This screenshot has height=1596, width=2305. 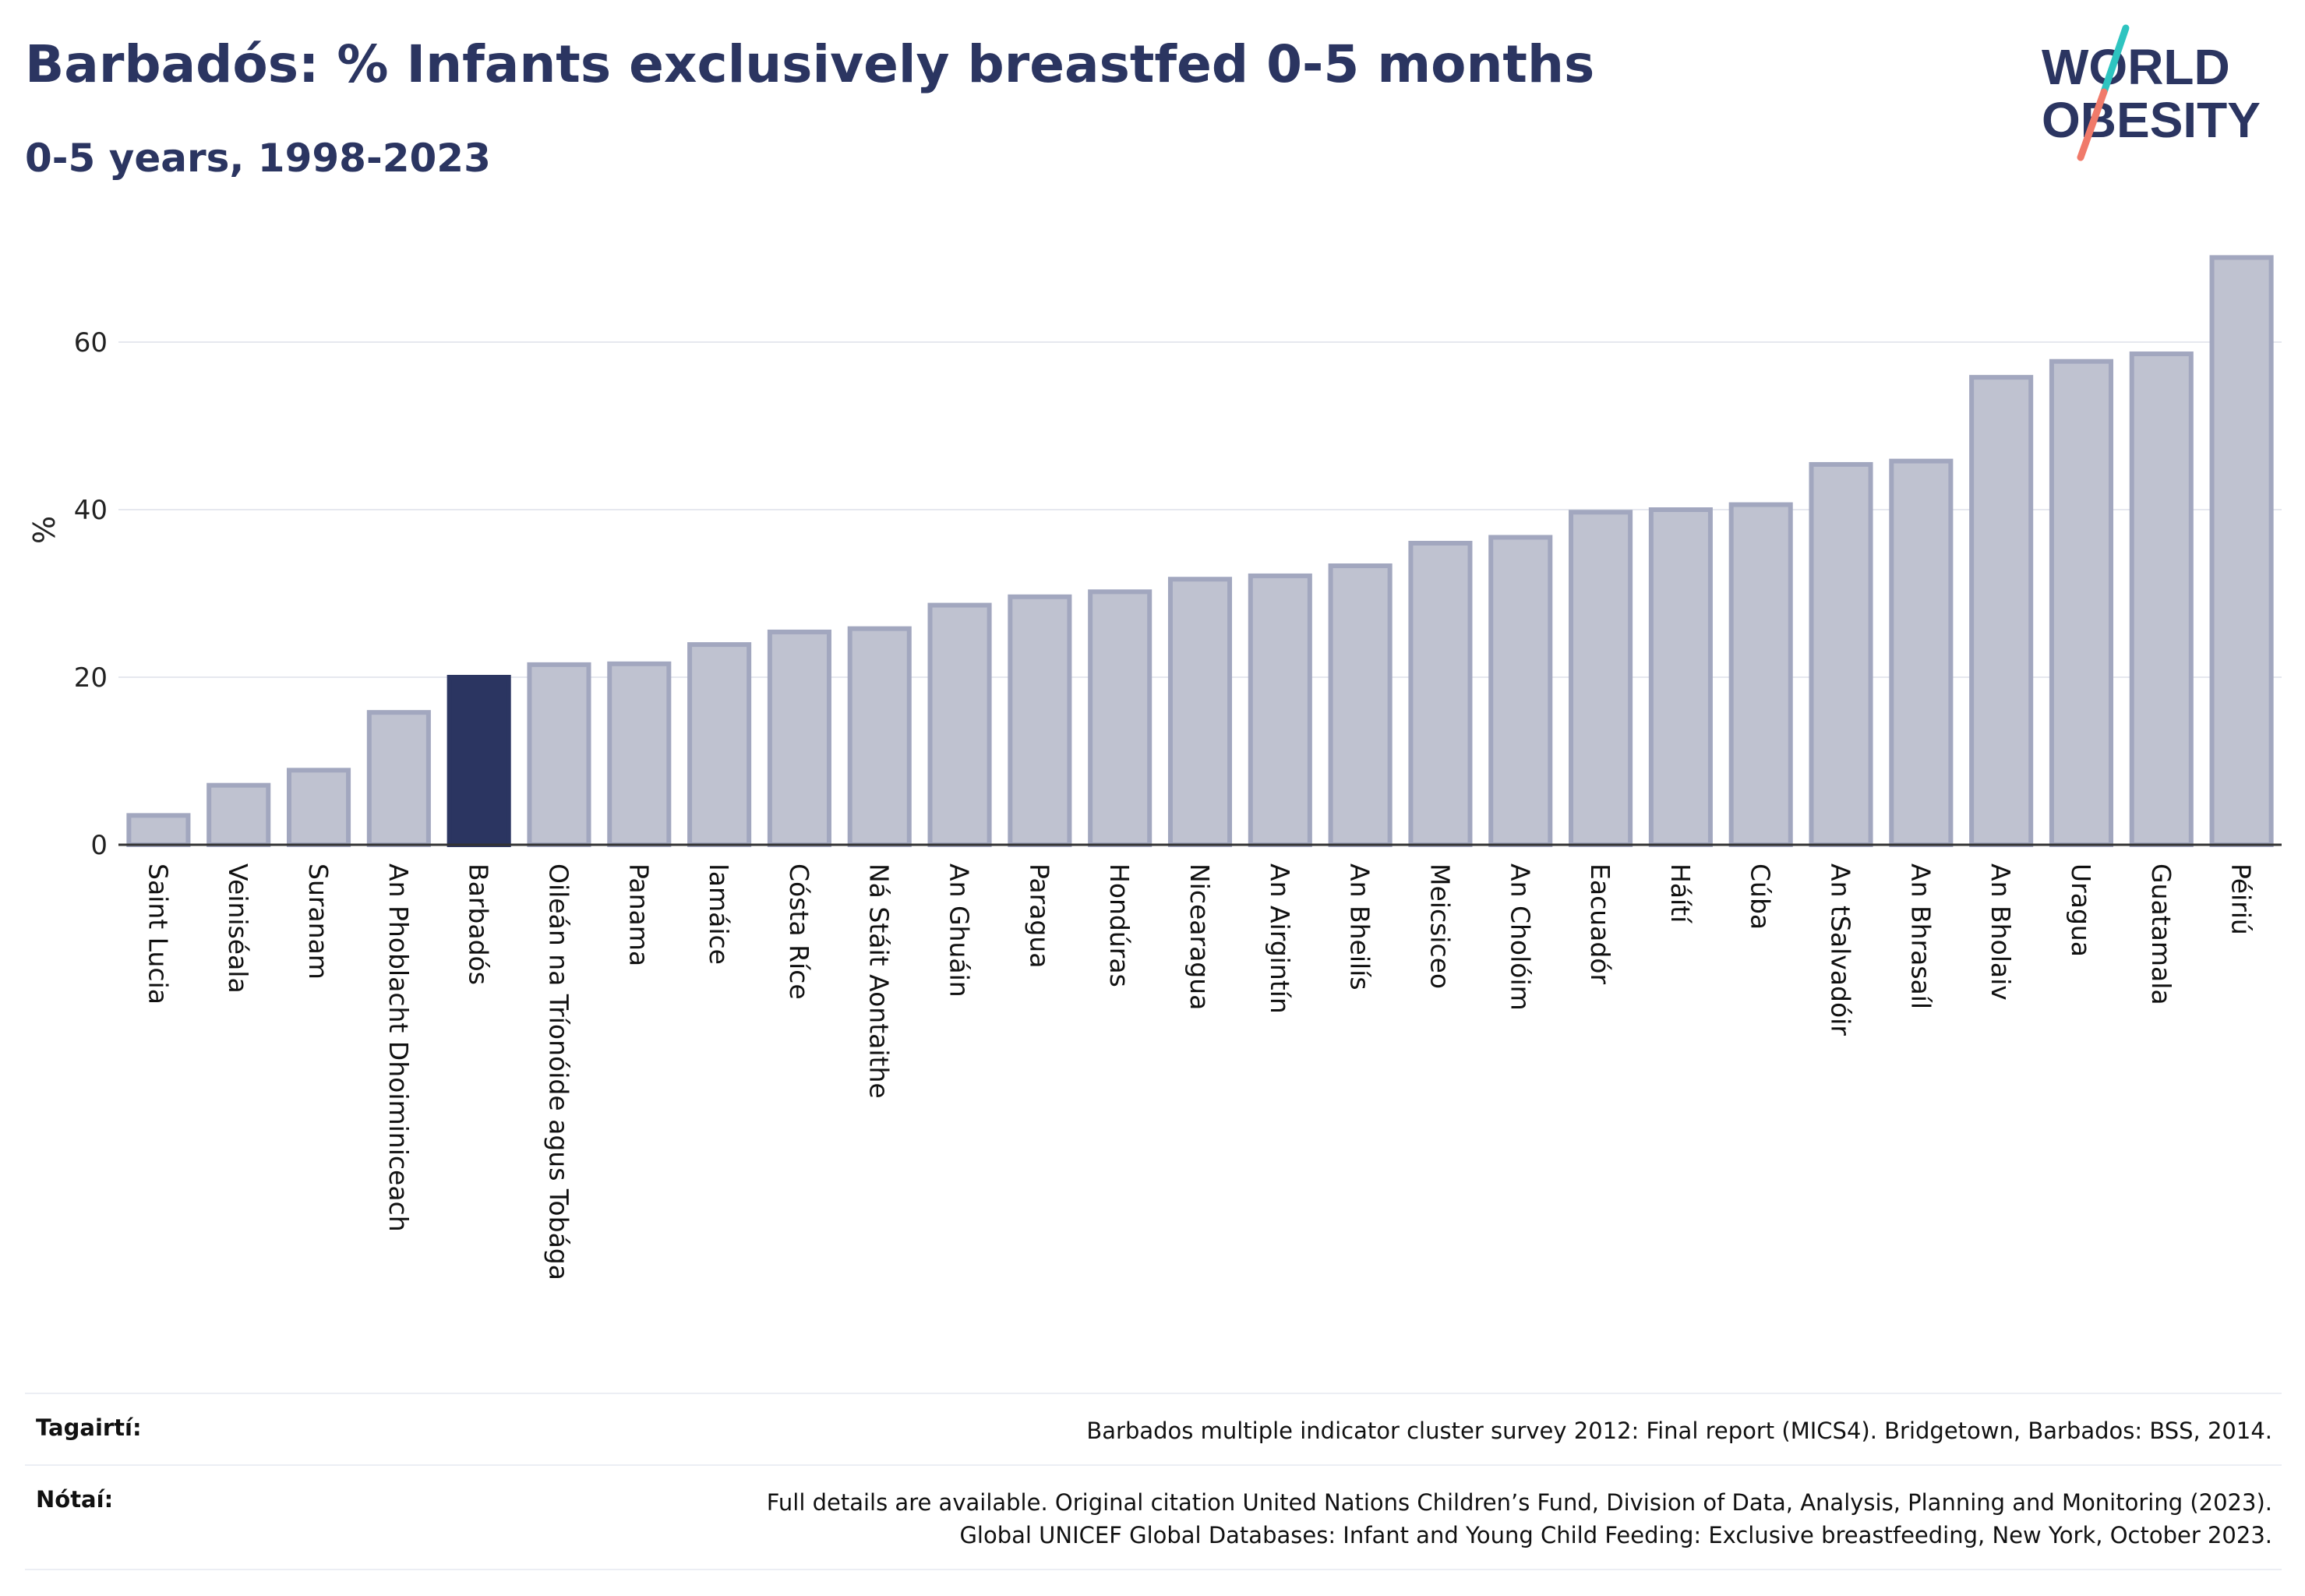 I want to click on x-tick-label: An Cholóim, so click(x=1520, y=937).